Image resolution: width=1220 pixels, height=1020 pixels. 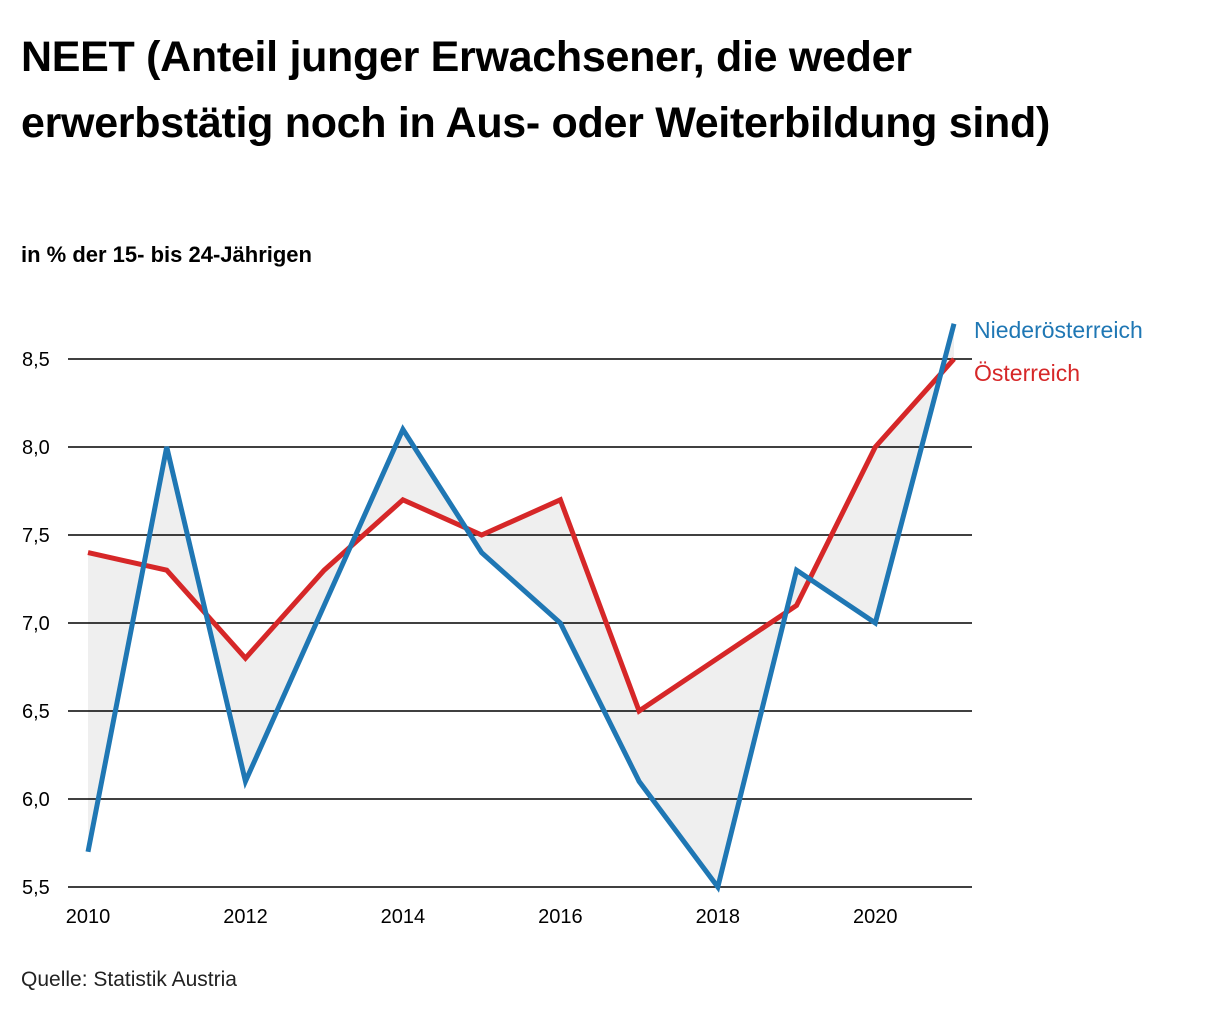 What do you see at coordinates (36, 712) in the screenshot?
I see `y-tick-label: 6,5` at bounding box center [36, 712].